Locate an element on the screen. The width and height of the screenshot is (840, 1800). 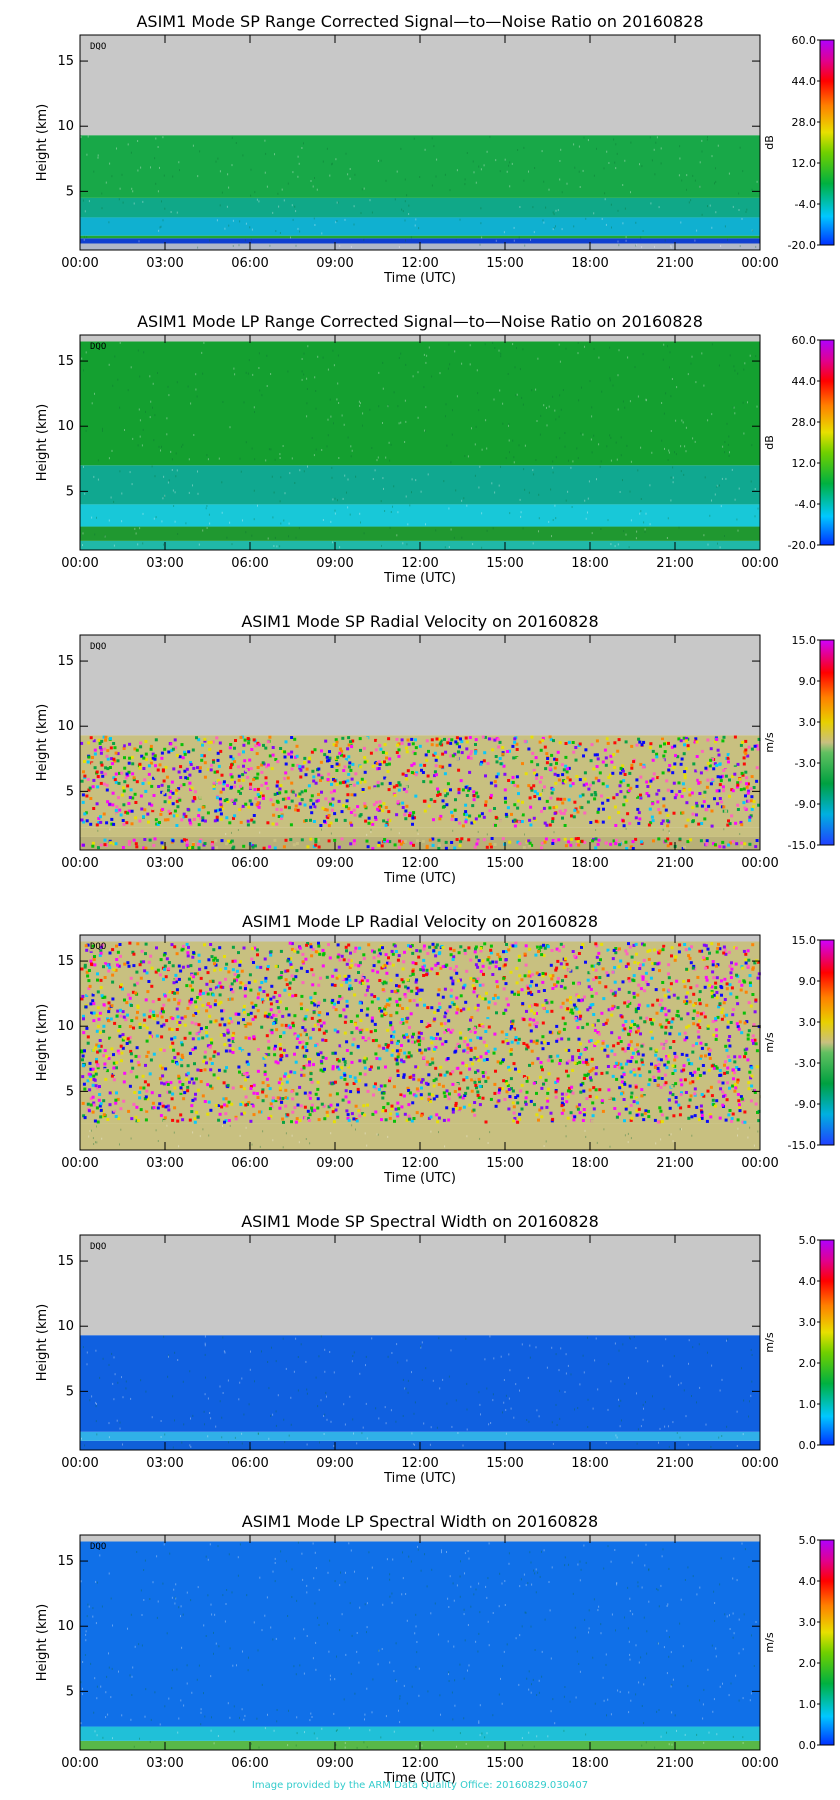
colorbar-tick-label: -3.0 is located at coordinates (805, 763).